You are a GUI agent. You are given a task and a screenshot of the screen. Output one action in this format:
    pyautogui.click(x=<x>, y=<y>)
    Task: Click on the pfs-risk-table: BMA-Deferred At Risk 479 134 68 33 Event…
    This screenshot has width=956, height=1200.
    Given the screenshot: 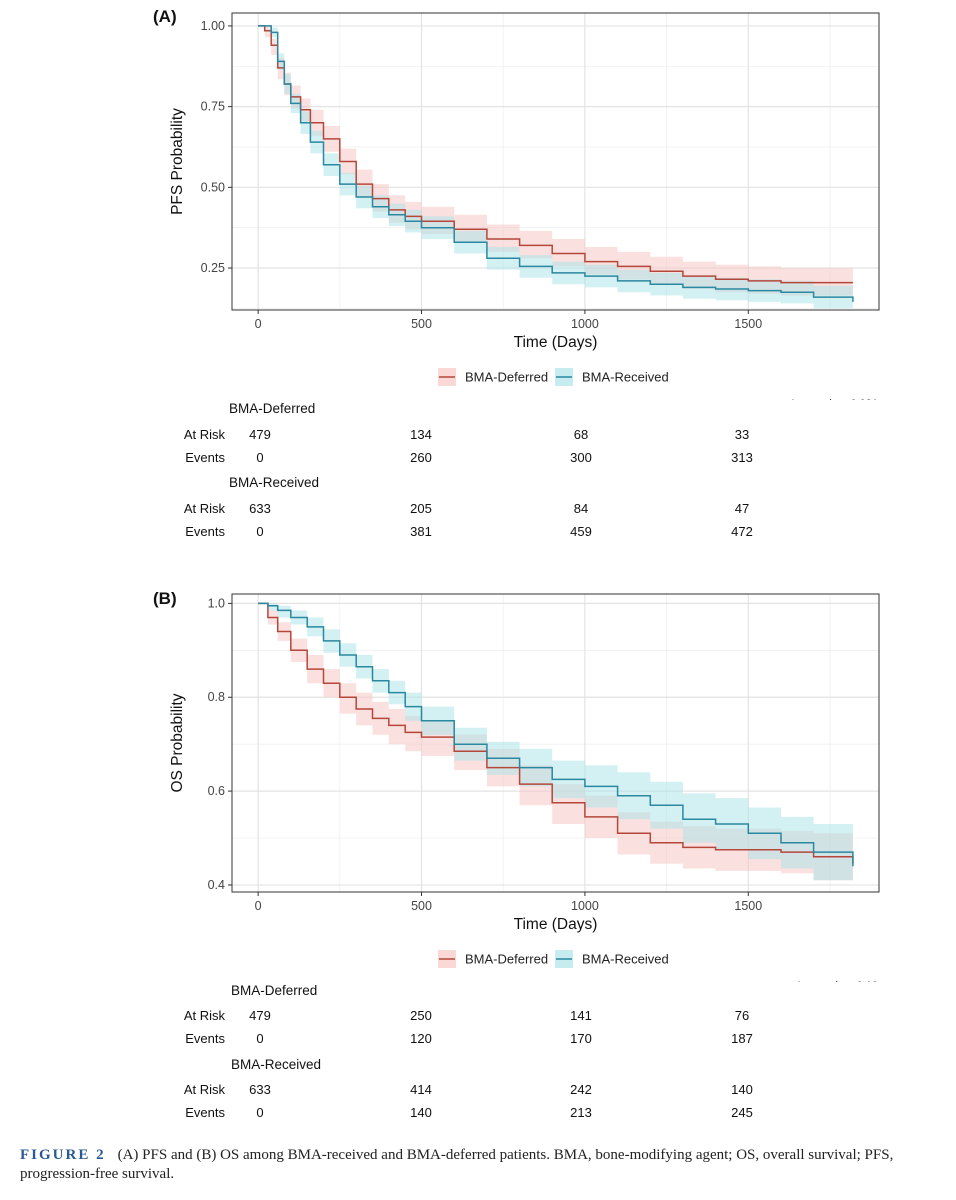 What is the action you would take?
    pyautogui.click(x=478, y=473)
    